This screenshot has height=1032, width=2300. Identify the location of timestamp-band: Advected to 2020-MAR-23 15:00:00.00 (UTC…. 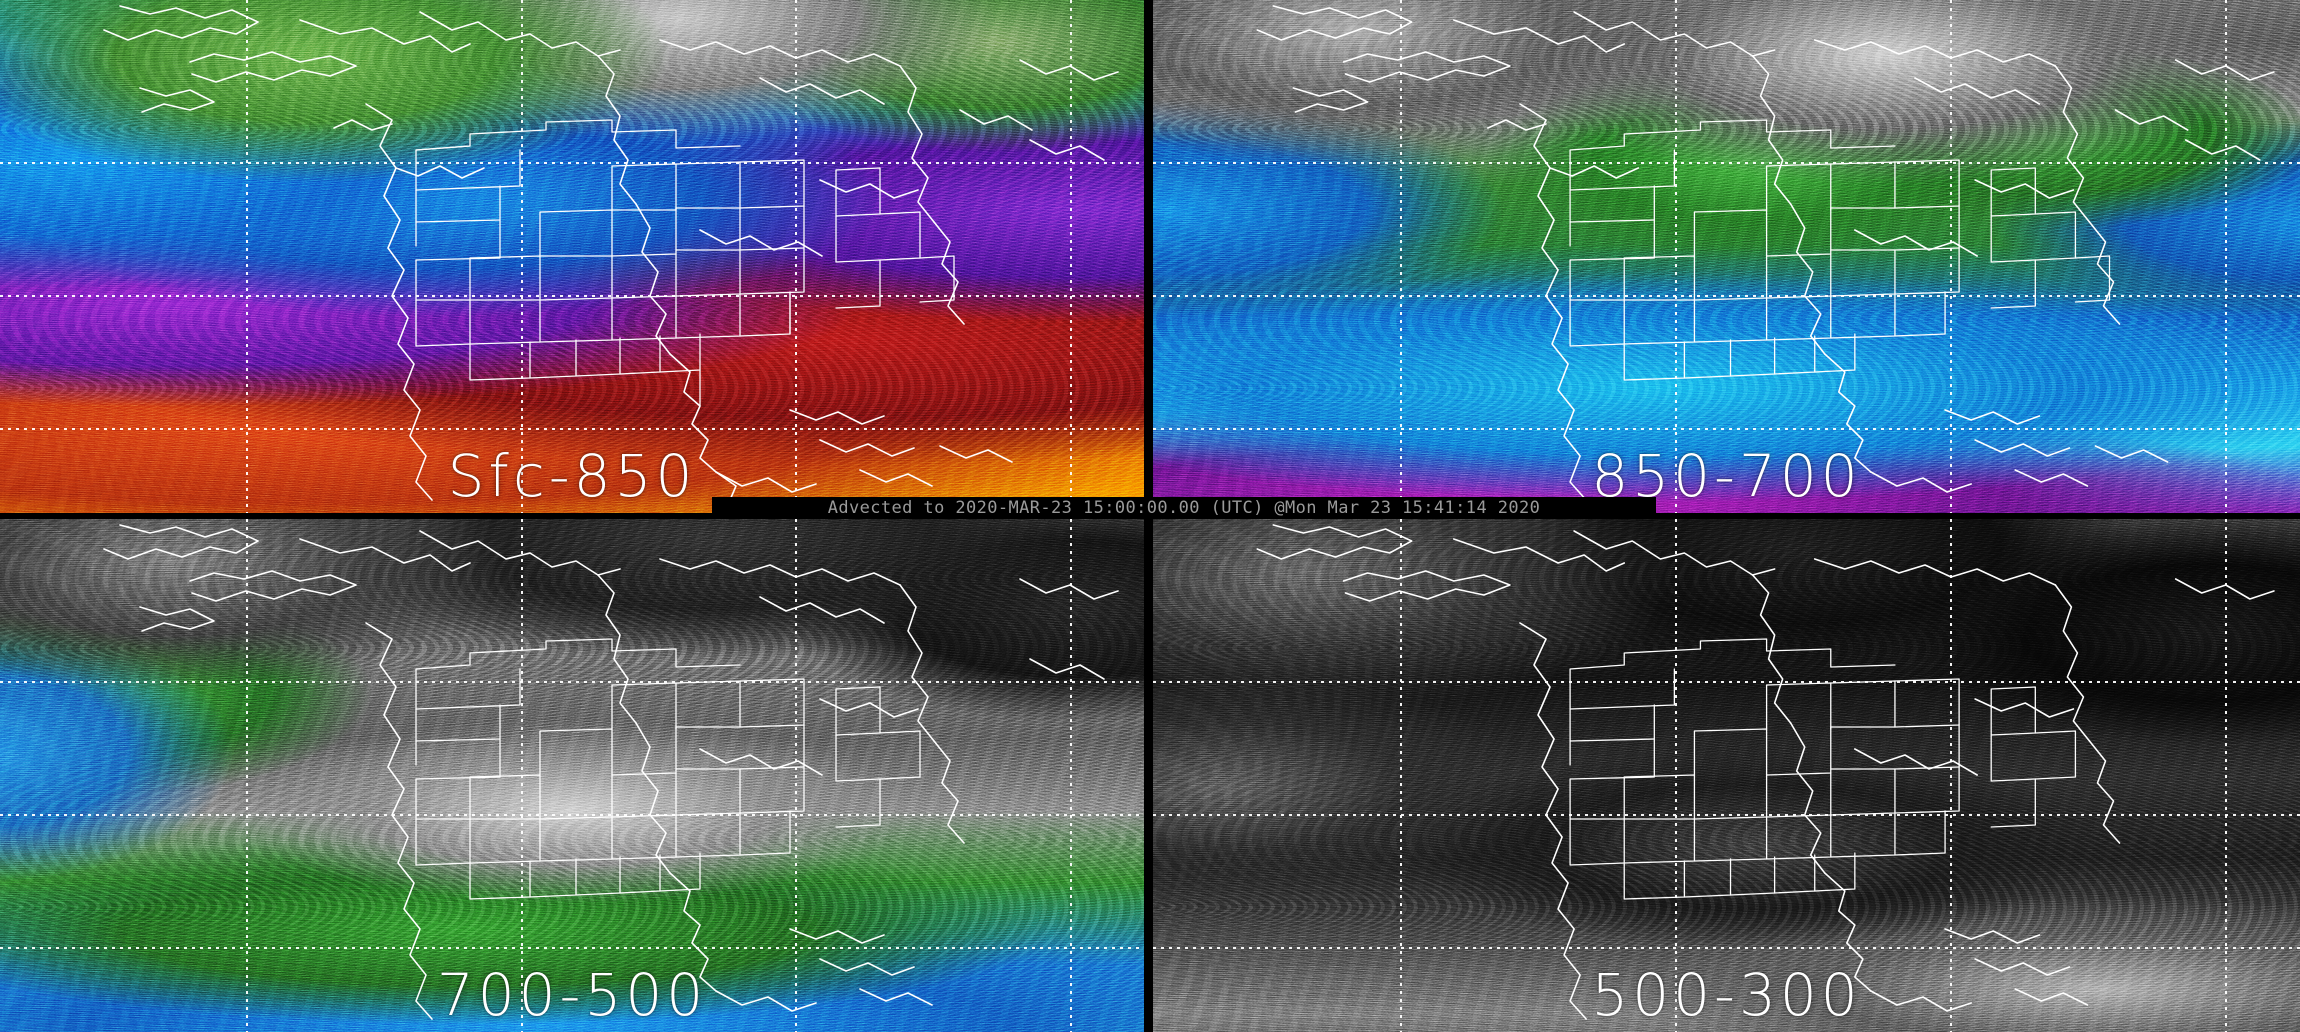
(1184, 508).